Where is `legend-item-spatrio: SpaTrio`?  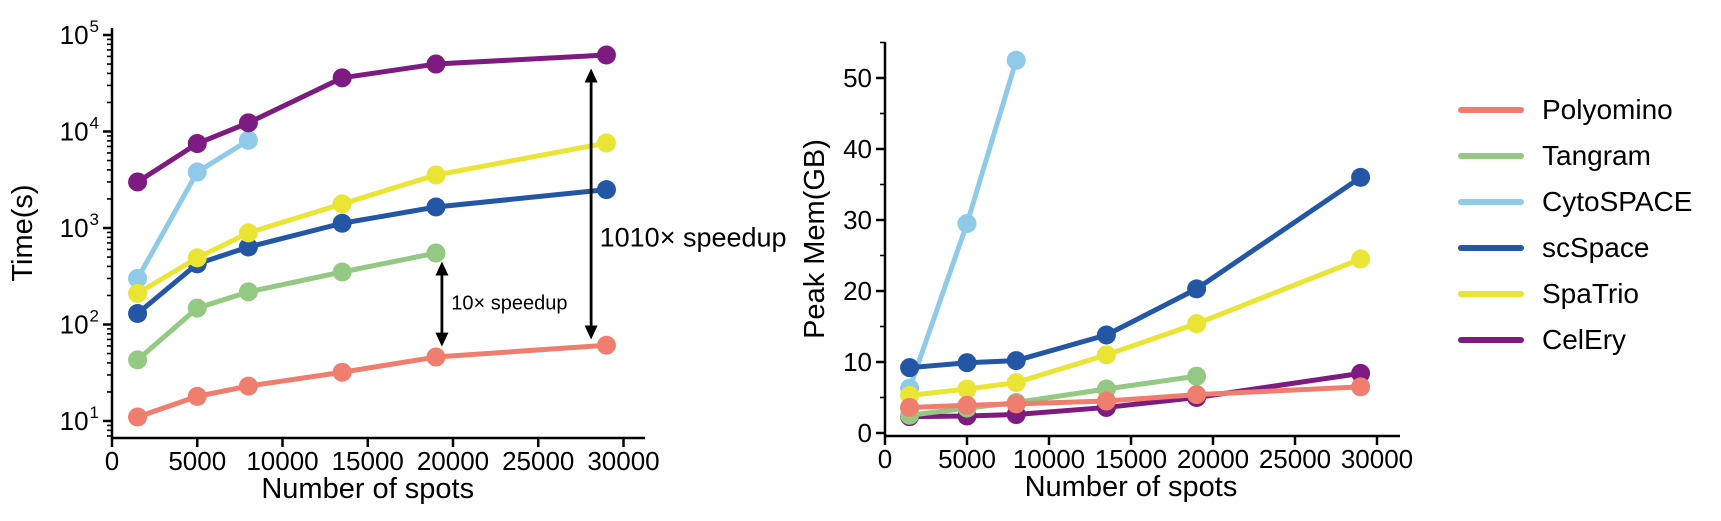
legend-item-spatrio: SpaTrio is located at coordinates (1575, 294).